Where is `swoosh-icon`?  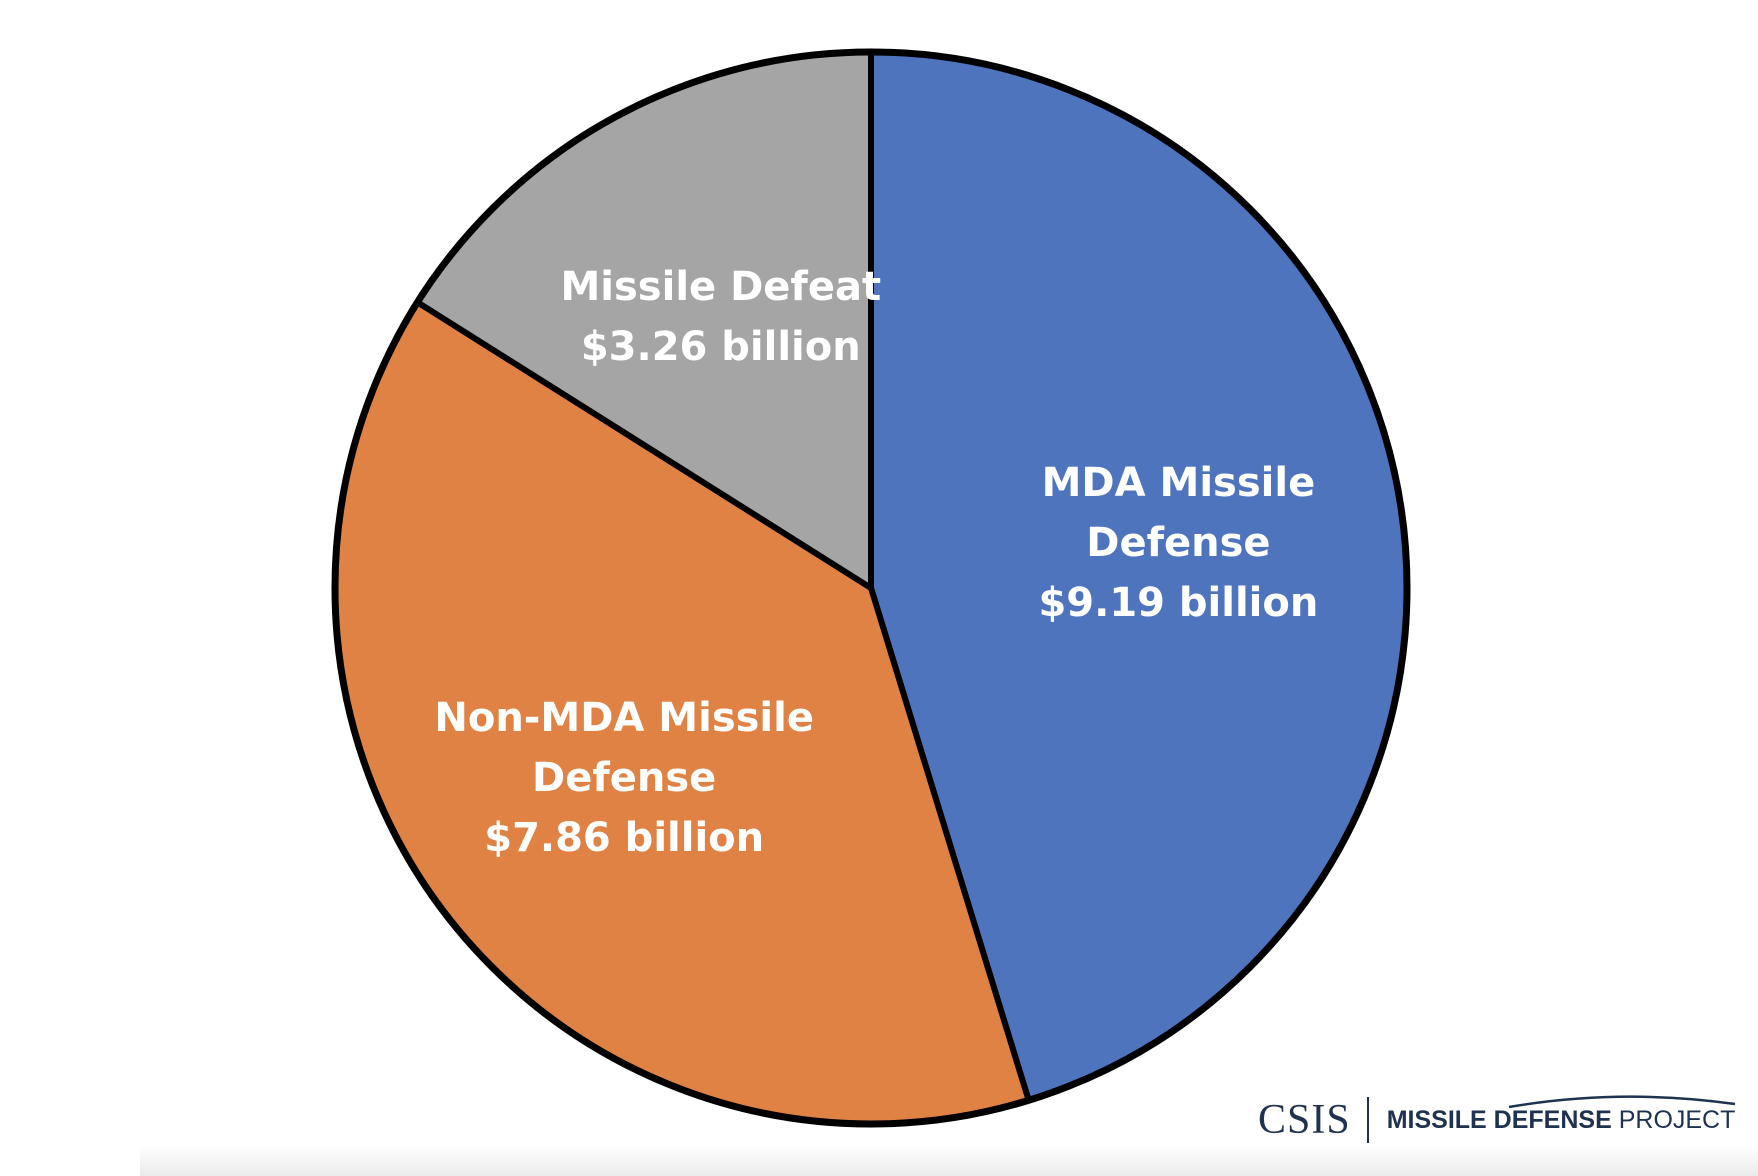
swoosh-icon is located at coordinates (1621, 1101).